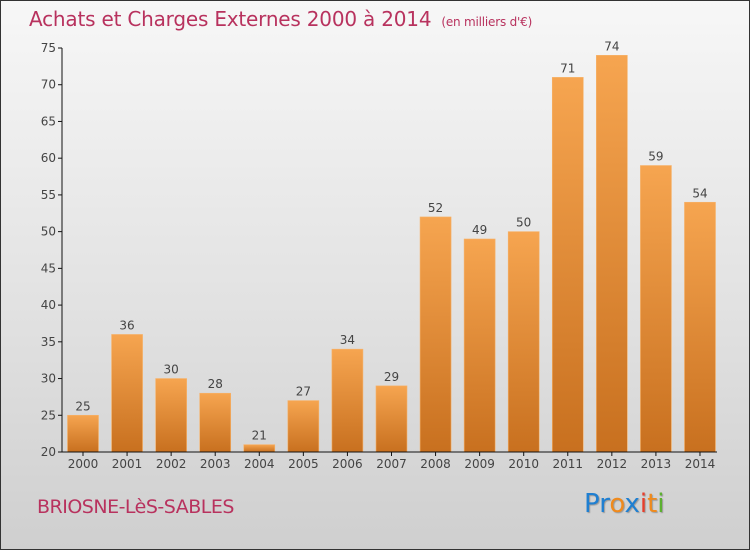 The width and height of the screenshot is (750, 550). I want to click on logo-letter: x, so click(632, 504).